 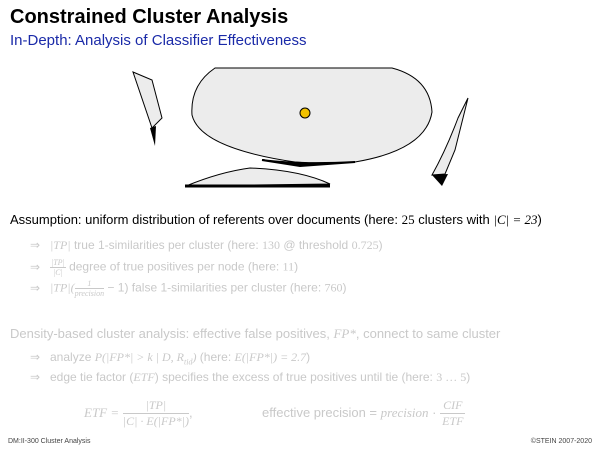 I want to click on fraction-denominator: precision, so click(x=89, y=293).